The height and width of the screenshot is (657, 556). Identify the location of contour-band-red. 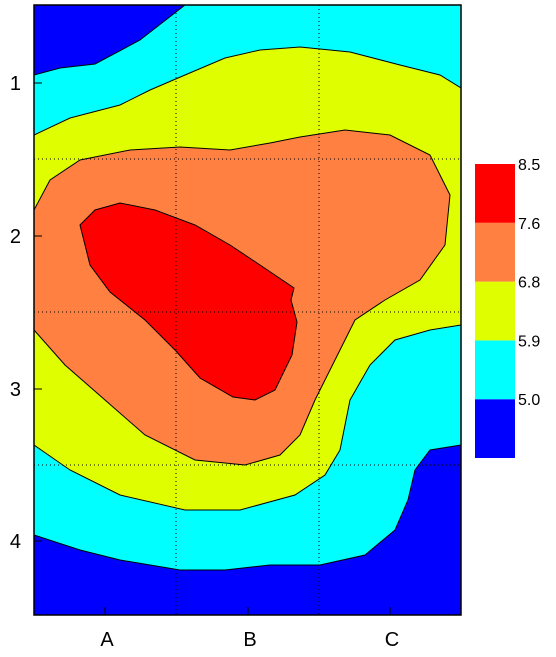
(188, 301).